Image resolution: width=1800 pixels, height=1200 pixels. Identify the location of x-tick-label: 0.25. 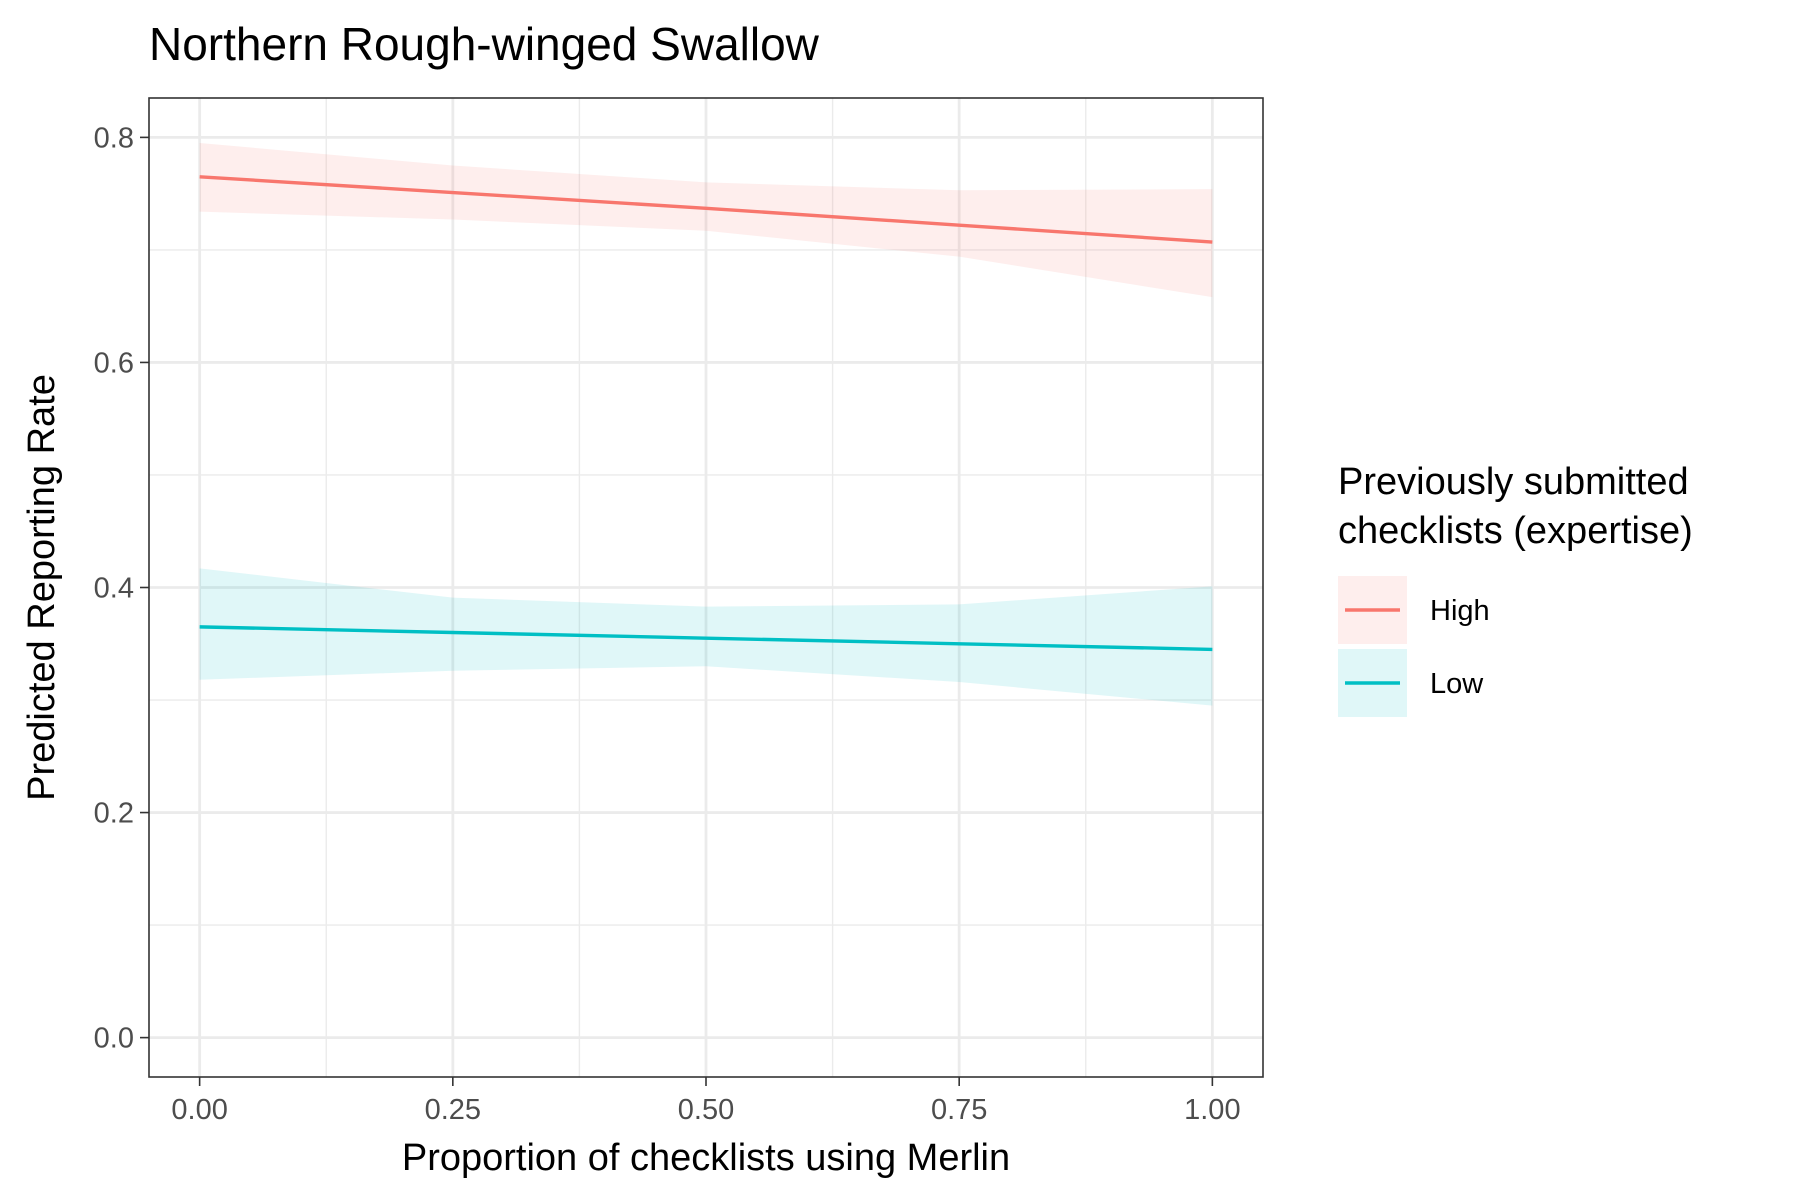
(453, 1110).